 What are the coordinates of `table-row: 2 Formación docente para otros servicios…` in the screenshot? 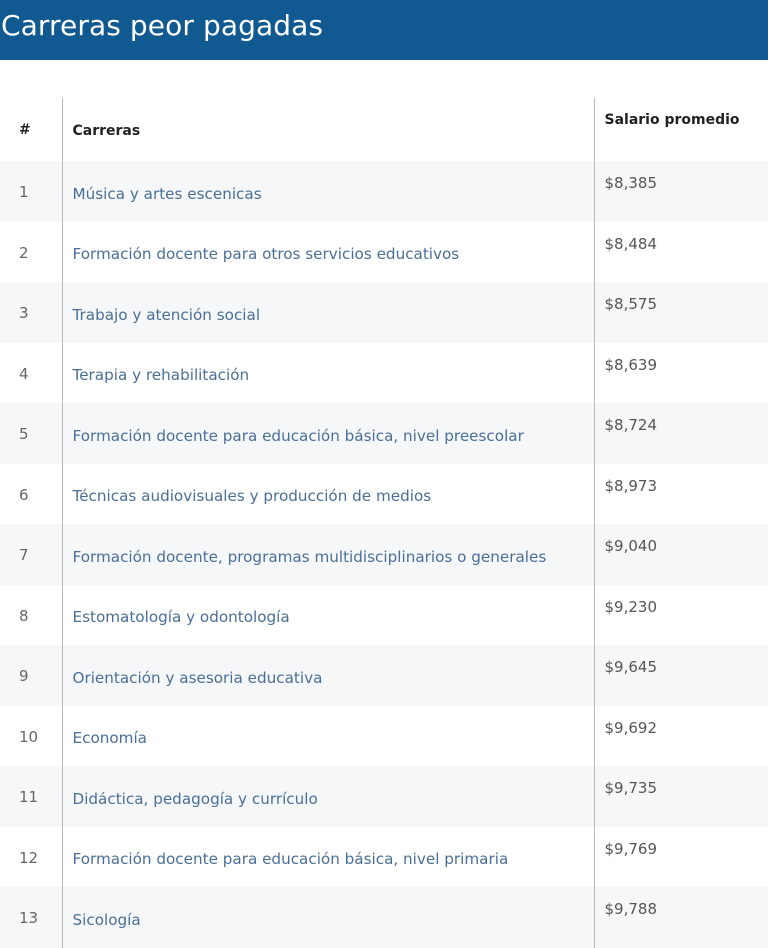 It's located at (384, 251).